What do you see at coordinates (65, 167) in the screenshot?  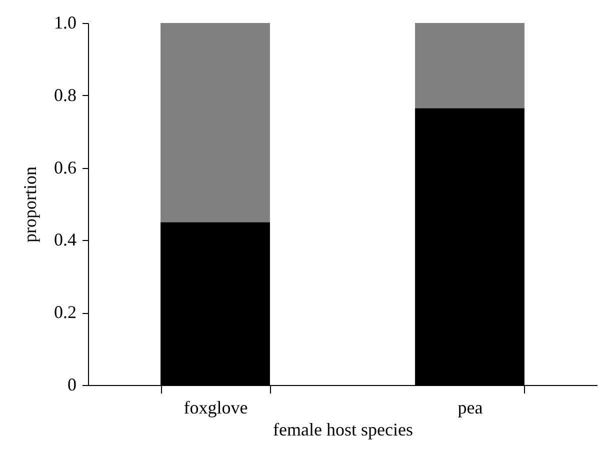 I see `y-tick-label: 0.6` at bounding box center [65, 167].